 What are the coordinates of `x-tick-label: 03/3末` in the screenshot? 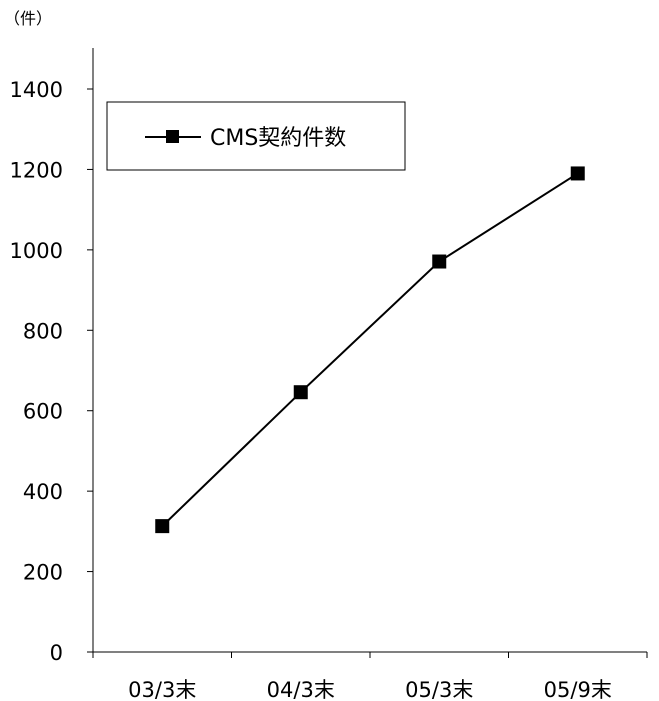 It's located at (162, 689).